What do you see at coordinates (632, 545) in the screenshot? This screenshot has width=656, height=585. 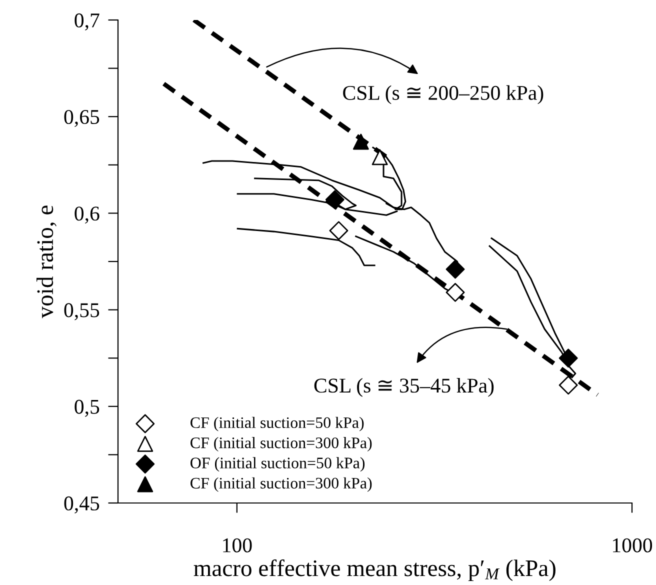 I see `x-tick-label: 1000` at bounding box center [632, 545].